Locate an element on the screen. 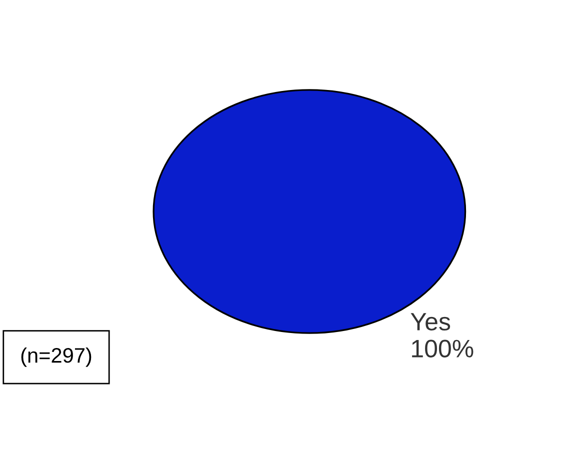 The image size is (573, 470). data-label: 100% is located at coordinates (443, 349).